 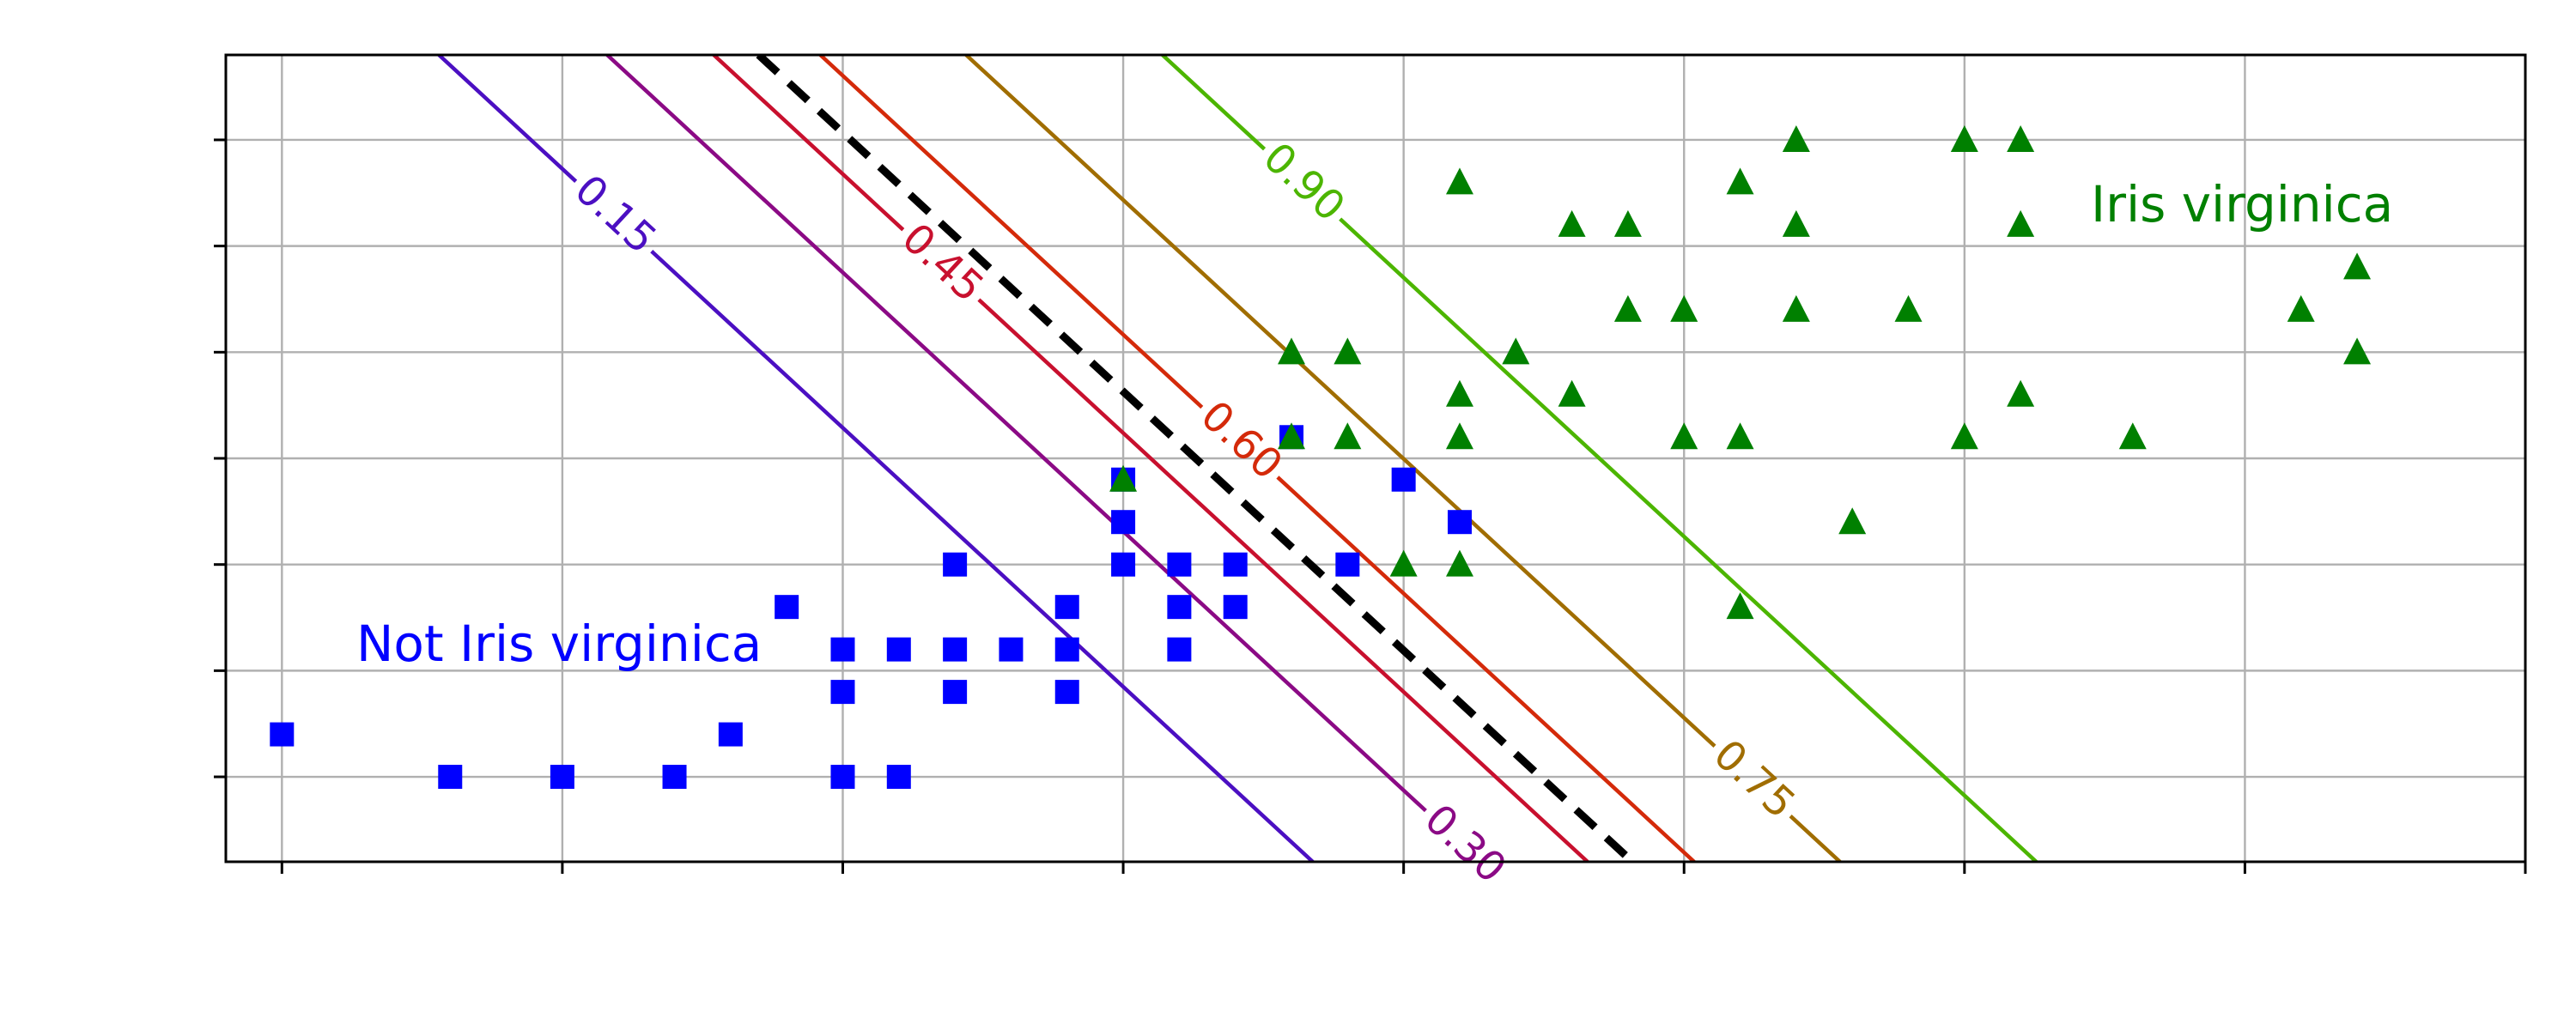 I want to click on annotation-iris-virginica: Iris virginica, so click(x=2242, y=204).